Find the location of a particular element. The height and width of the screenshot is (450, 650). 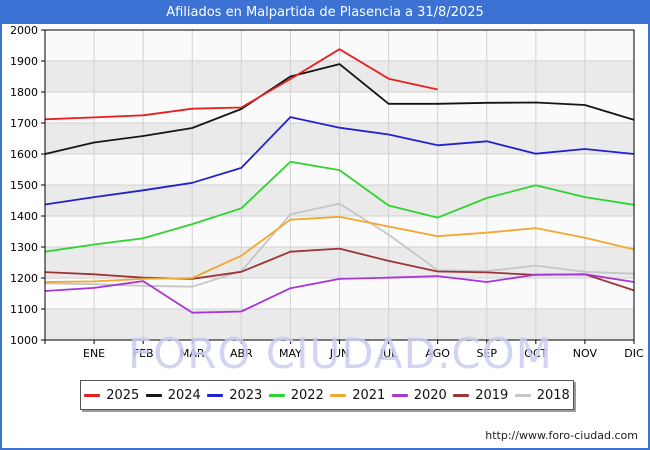

x-tick-label-FEB: FEB is located at coordinates (143, 353).